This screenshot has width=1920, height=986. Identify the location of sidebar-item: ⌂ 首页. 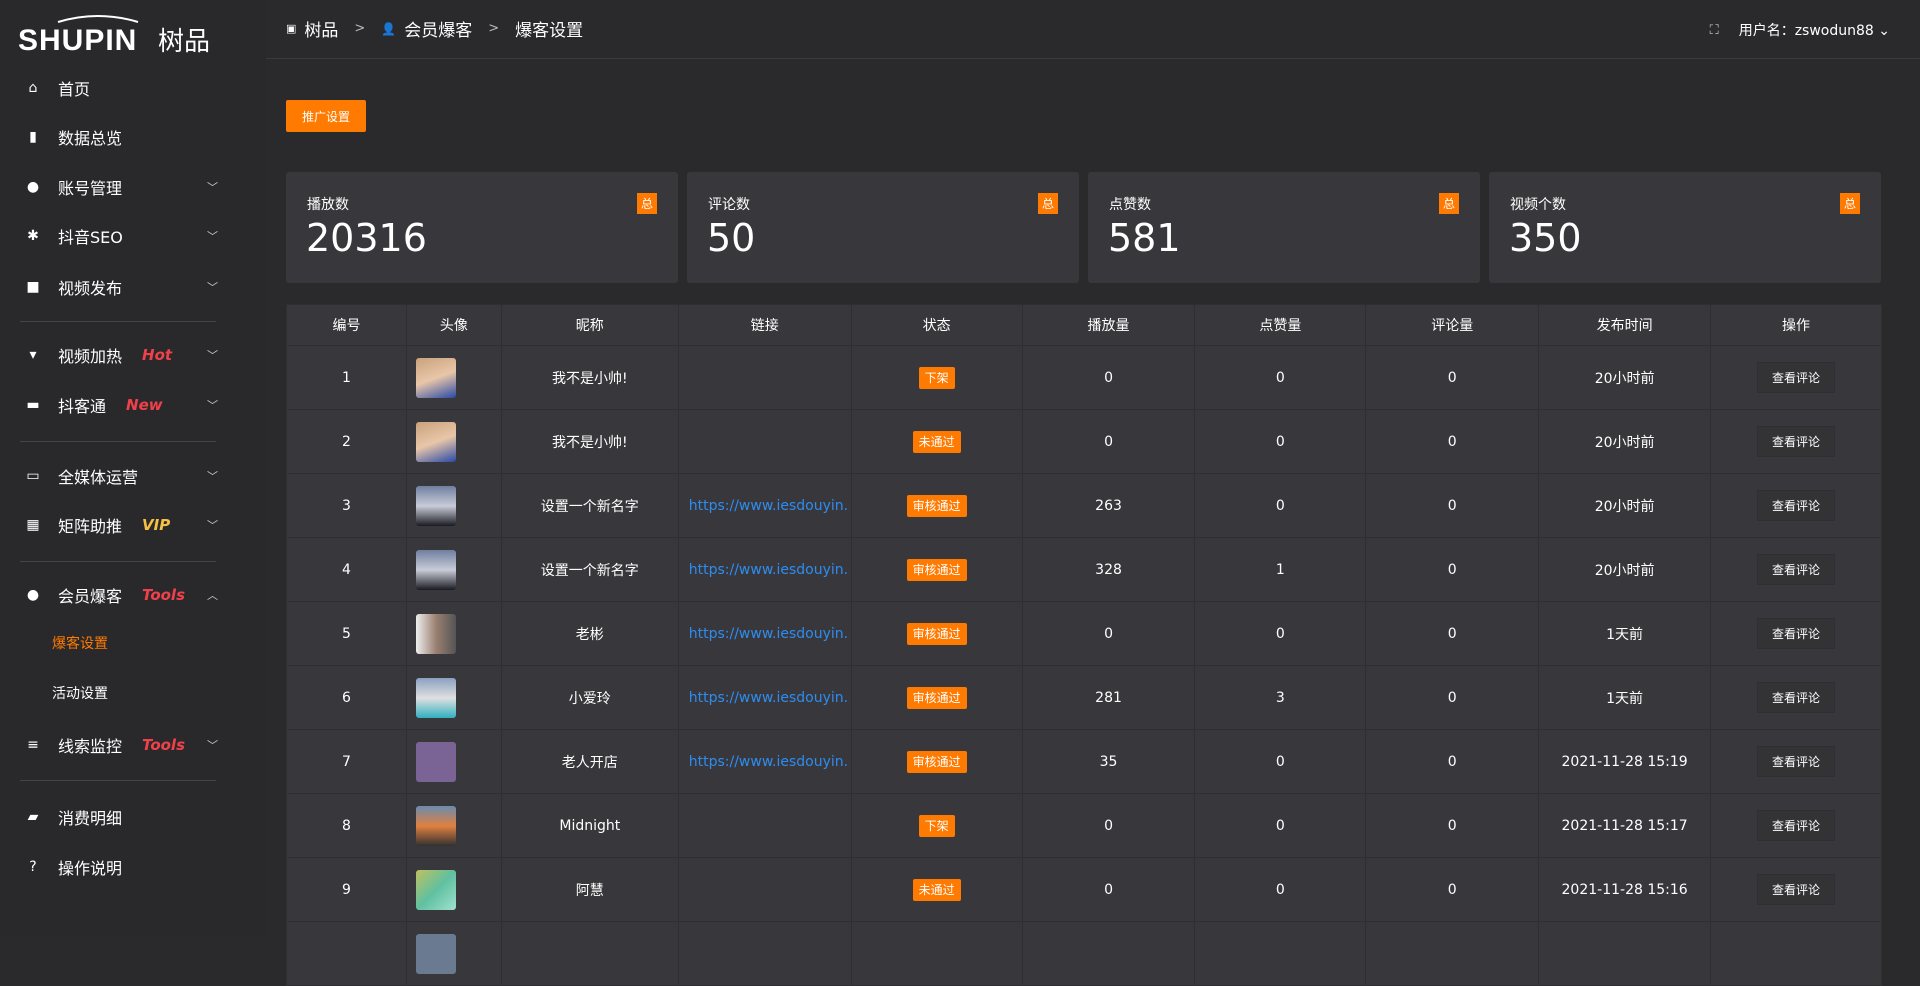
(120, 88).